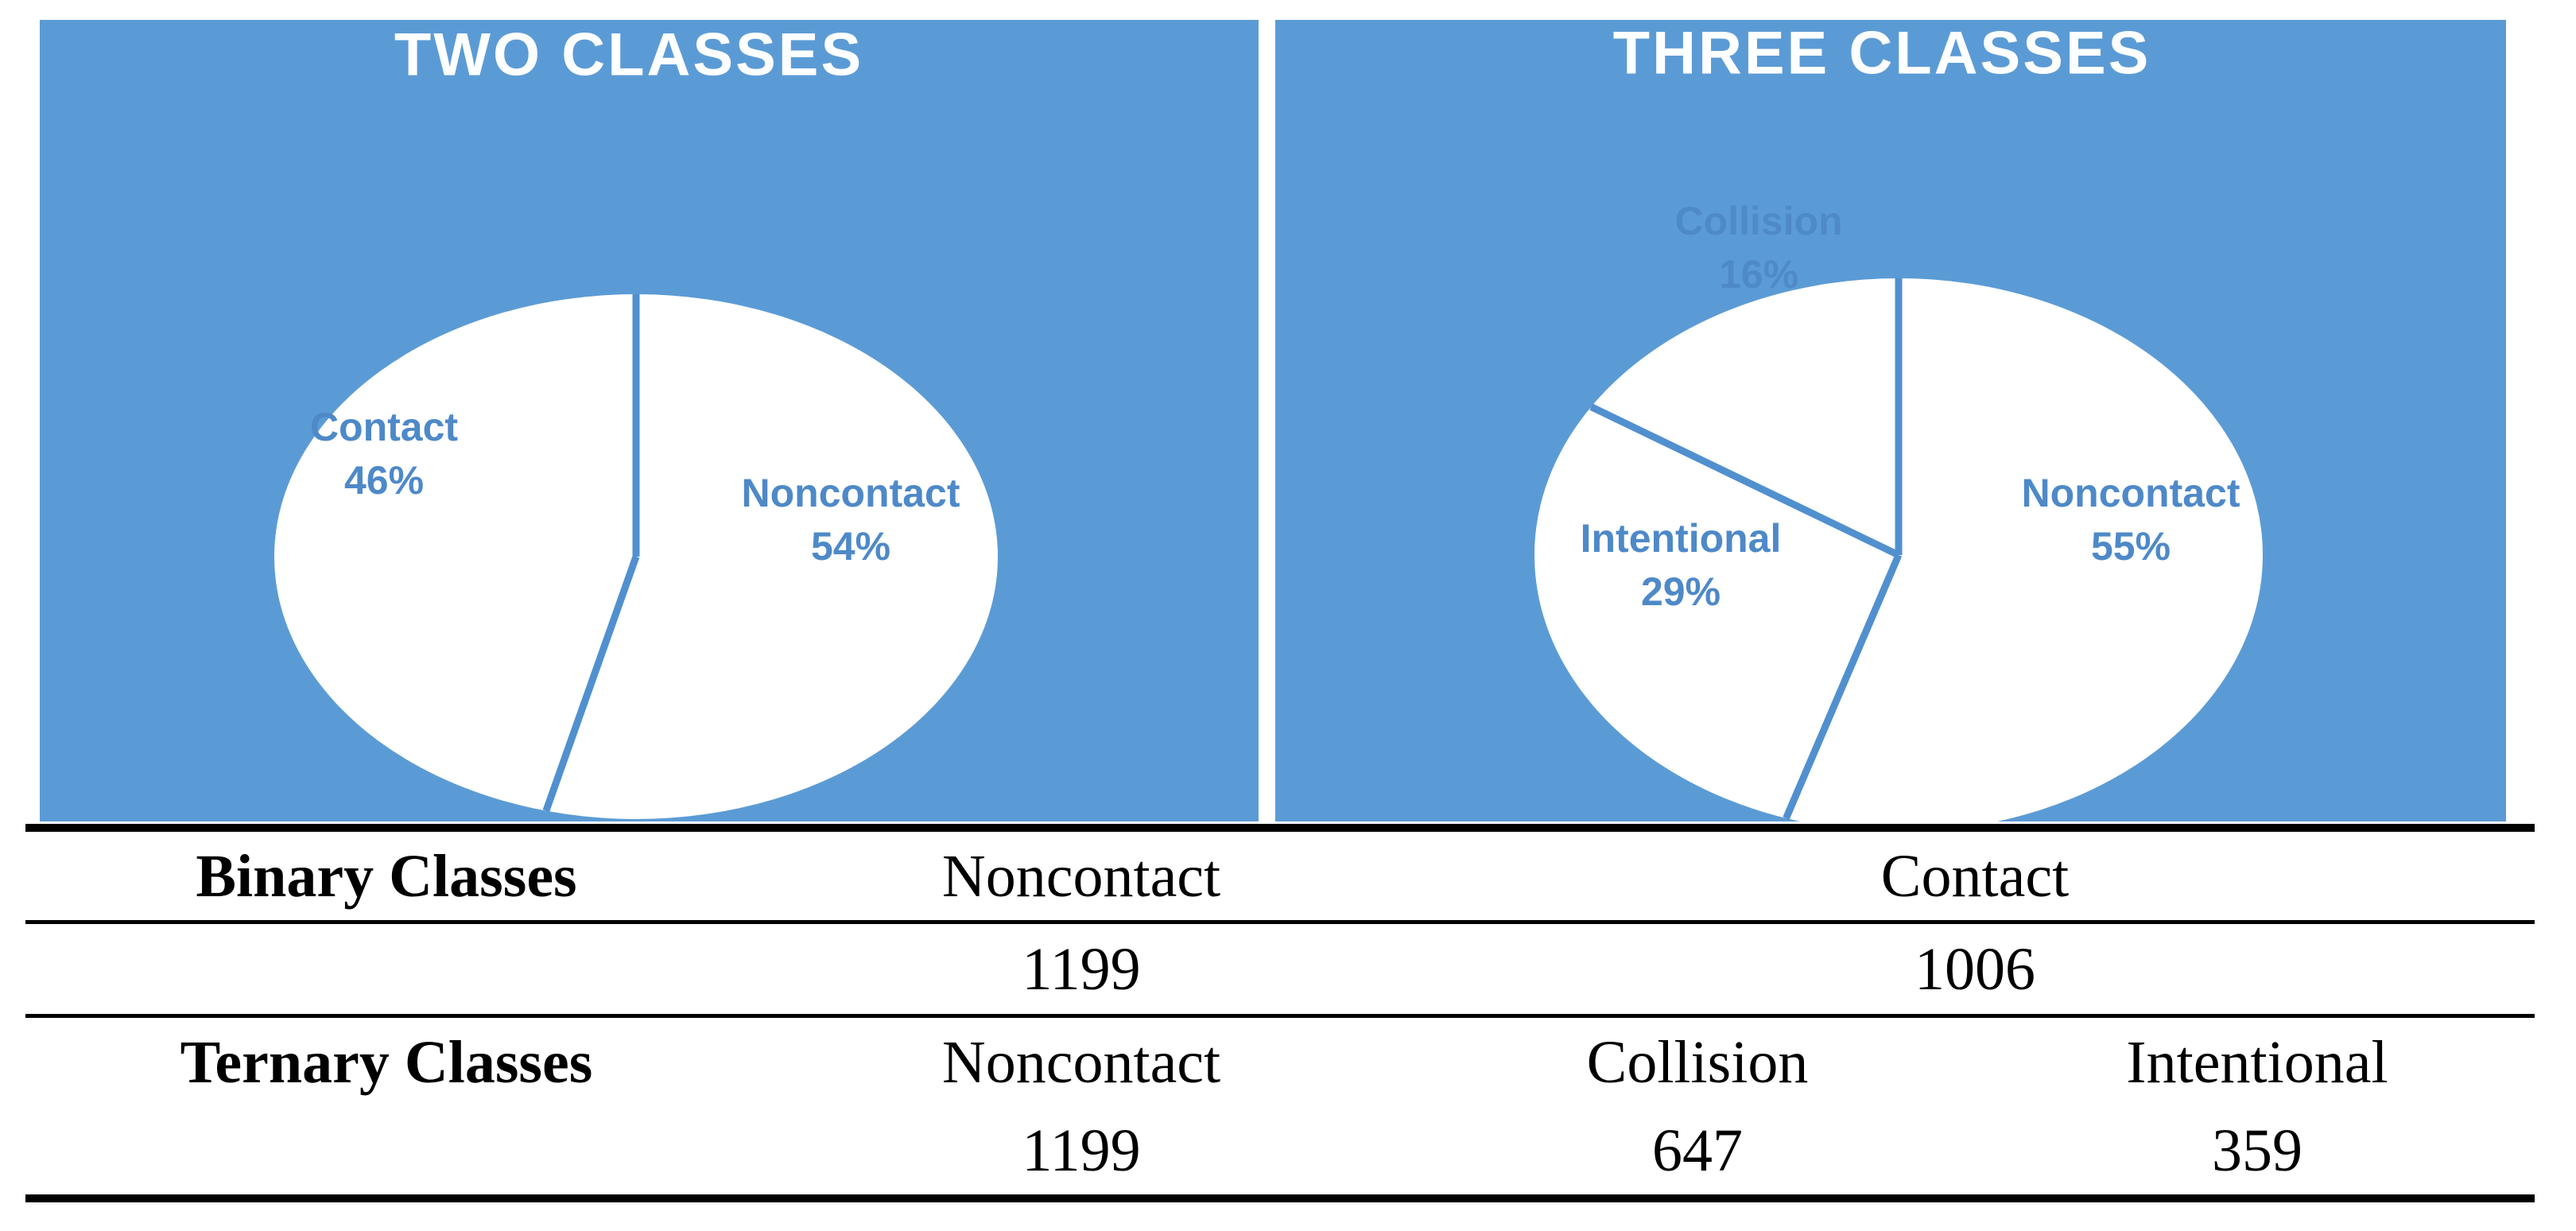 The image size is (2576, 1231). I want to click on cell-binary-contact: Contact, so click(1975, 876).